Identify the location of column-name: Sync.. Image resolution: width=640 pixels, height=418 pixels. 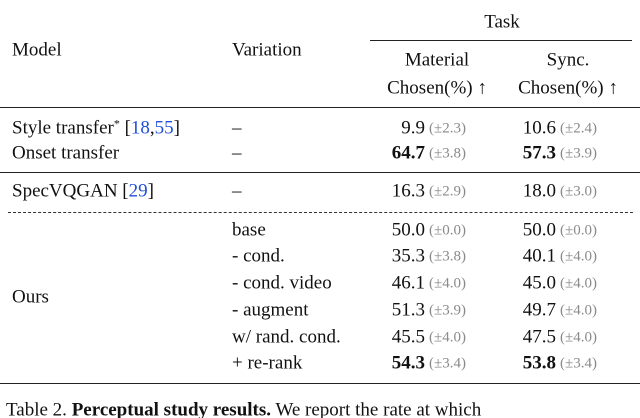
(568, 60).